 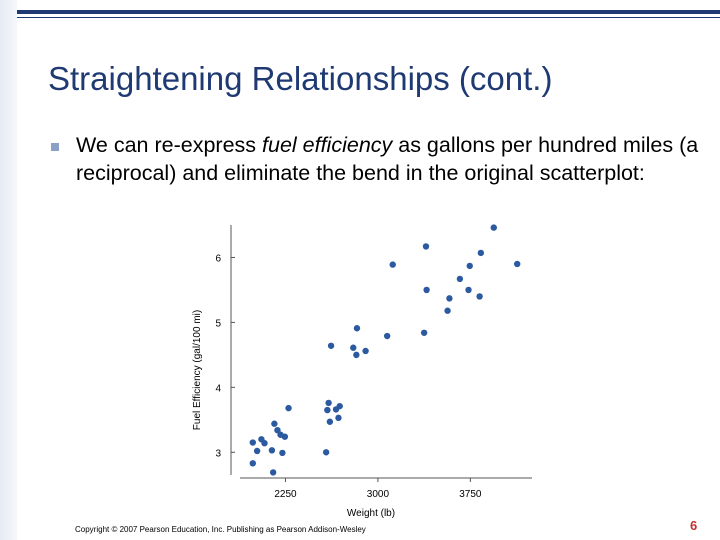 I want to click on top-rule-thin, so click(x=368, y=17).